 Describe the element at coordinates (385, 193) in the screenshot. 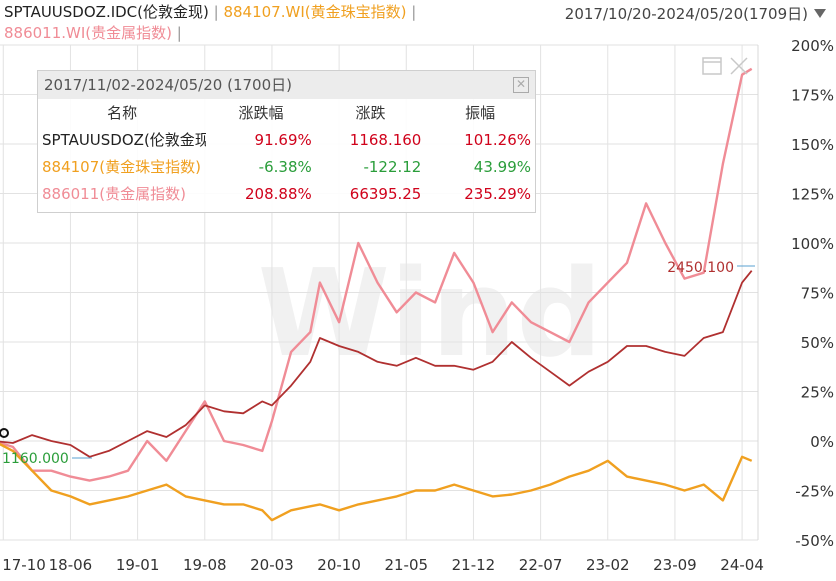

I see `row-change: 66395.25` at that location.